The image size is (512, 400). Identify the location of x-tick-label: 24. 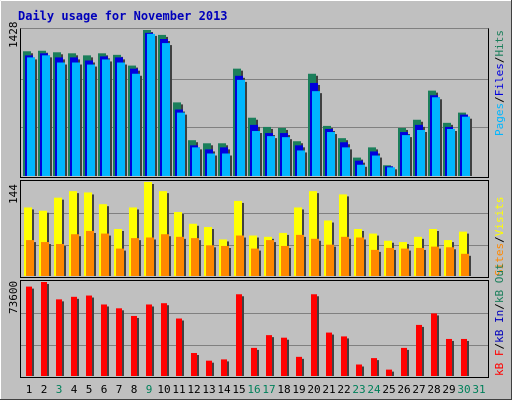
(374, 389).